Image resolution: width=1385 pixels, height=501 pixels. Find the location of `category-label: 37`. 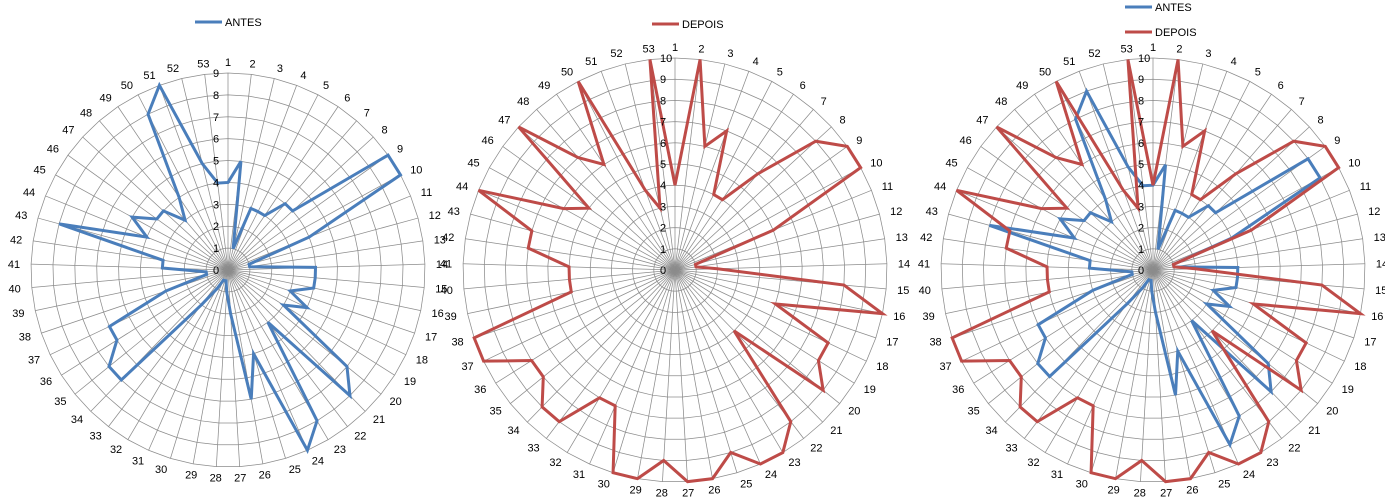

category-label: 37 is located at coordinates (34, 361).